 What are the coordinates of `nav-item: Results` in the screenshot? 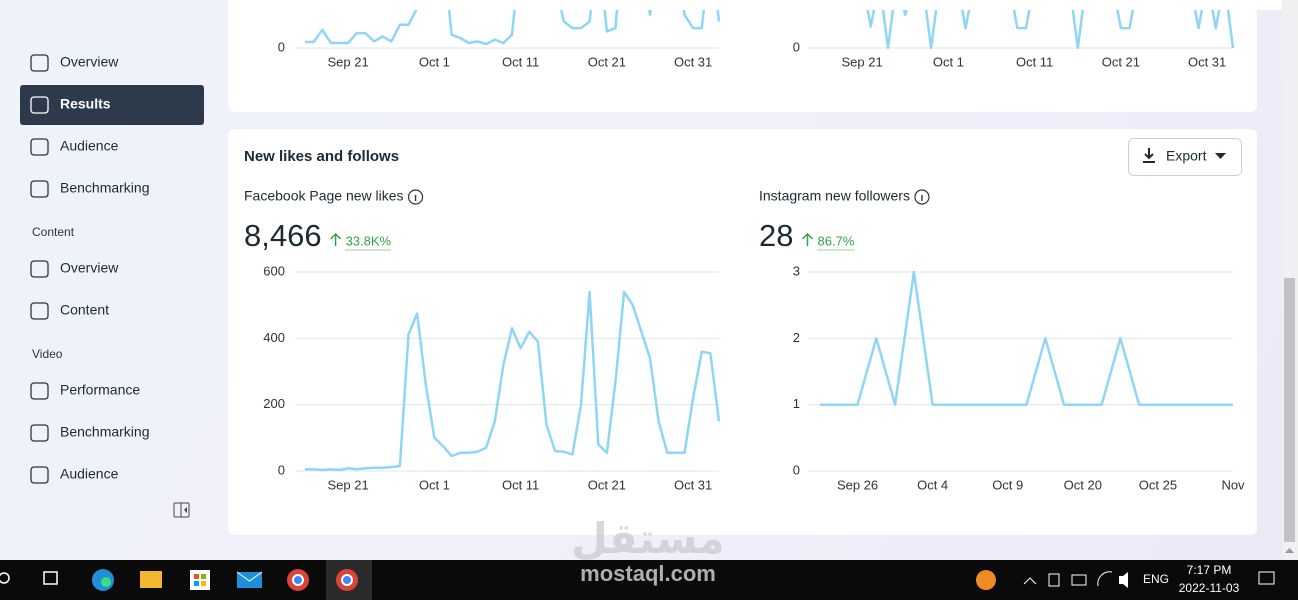 It's located at (70, 105).